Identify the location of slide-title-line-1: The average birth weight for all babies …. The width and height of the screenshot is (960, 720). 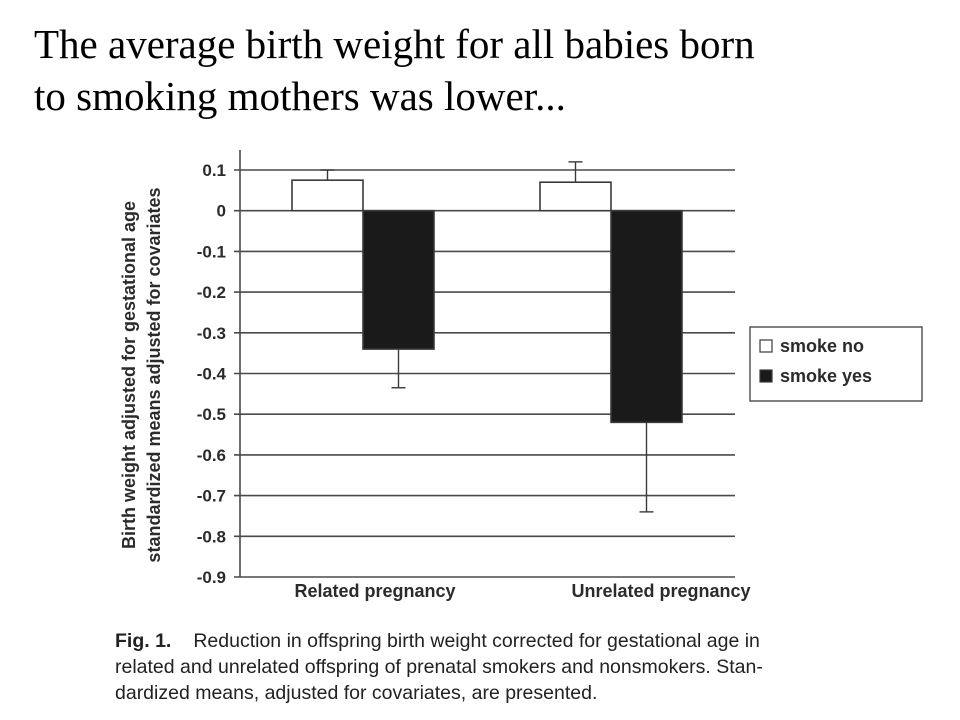
(394, 44).